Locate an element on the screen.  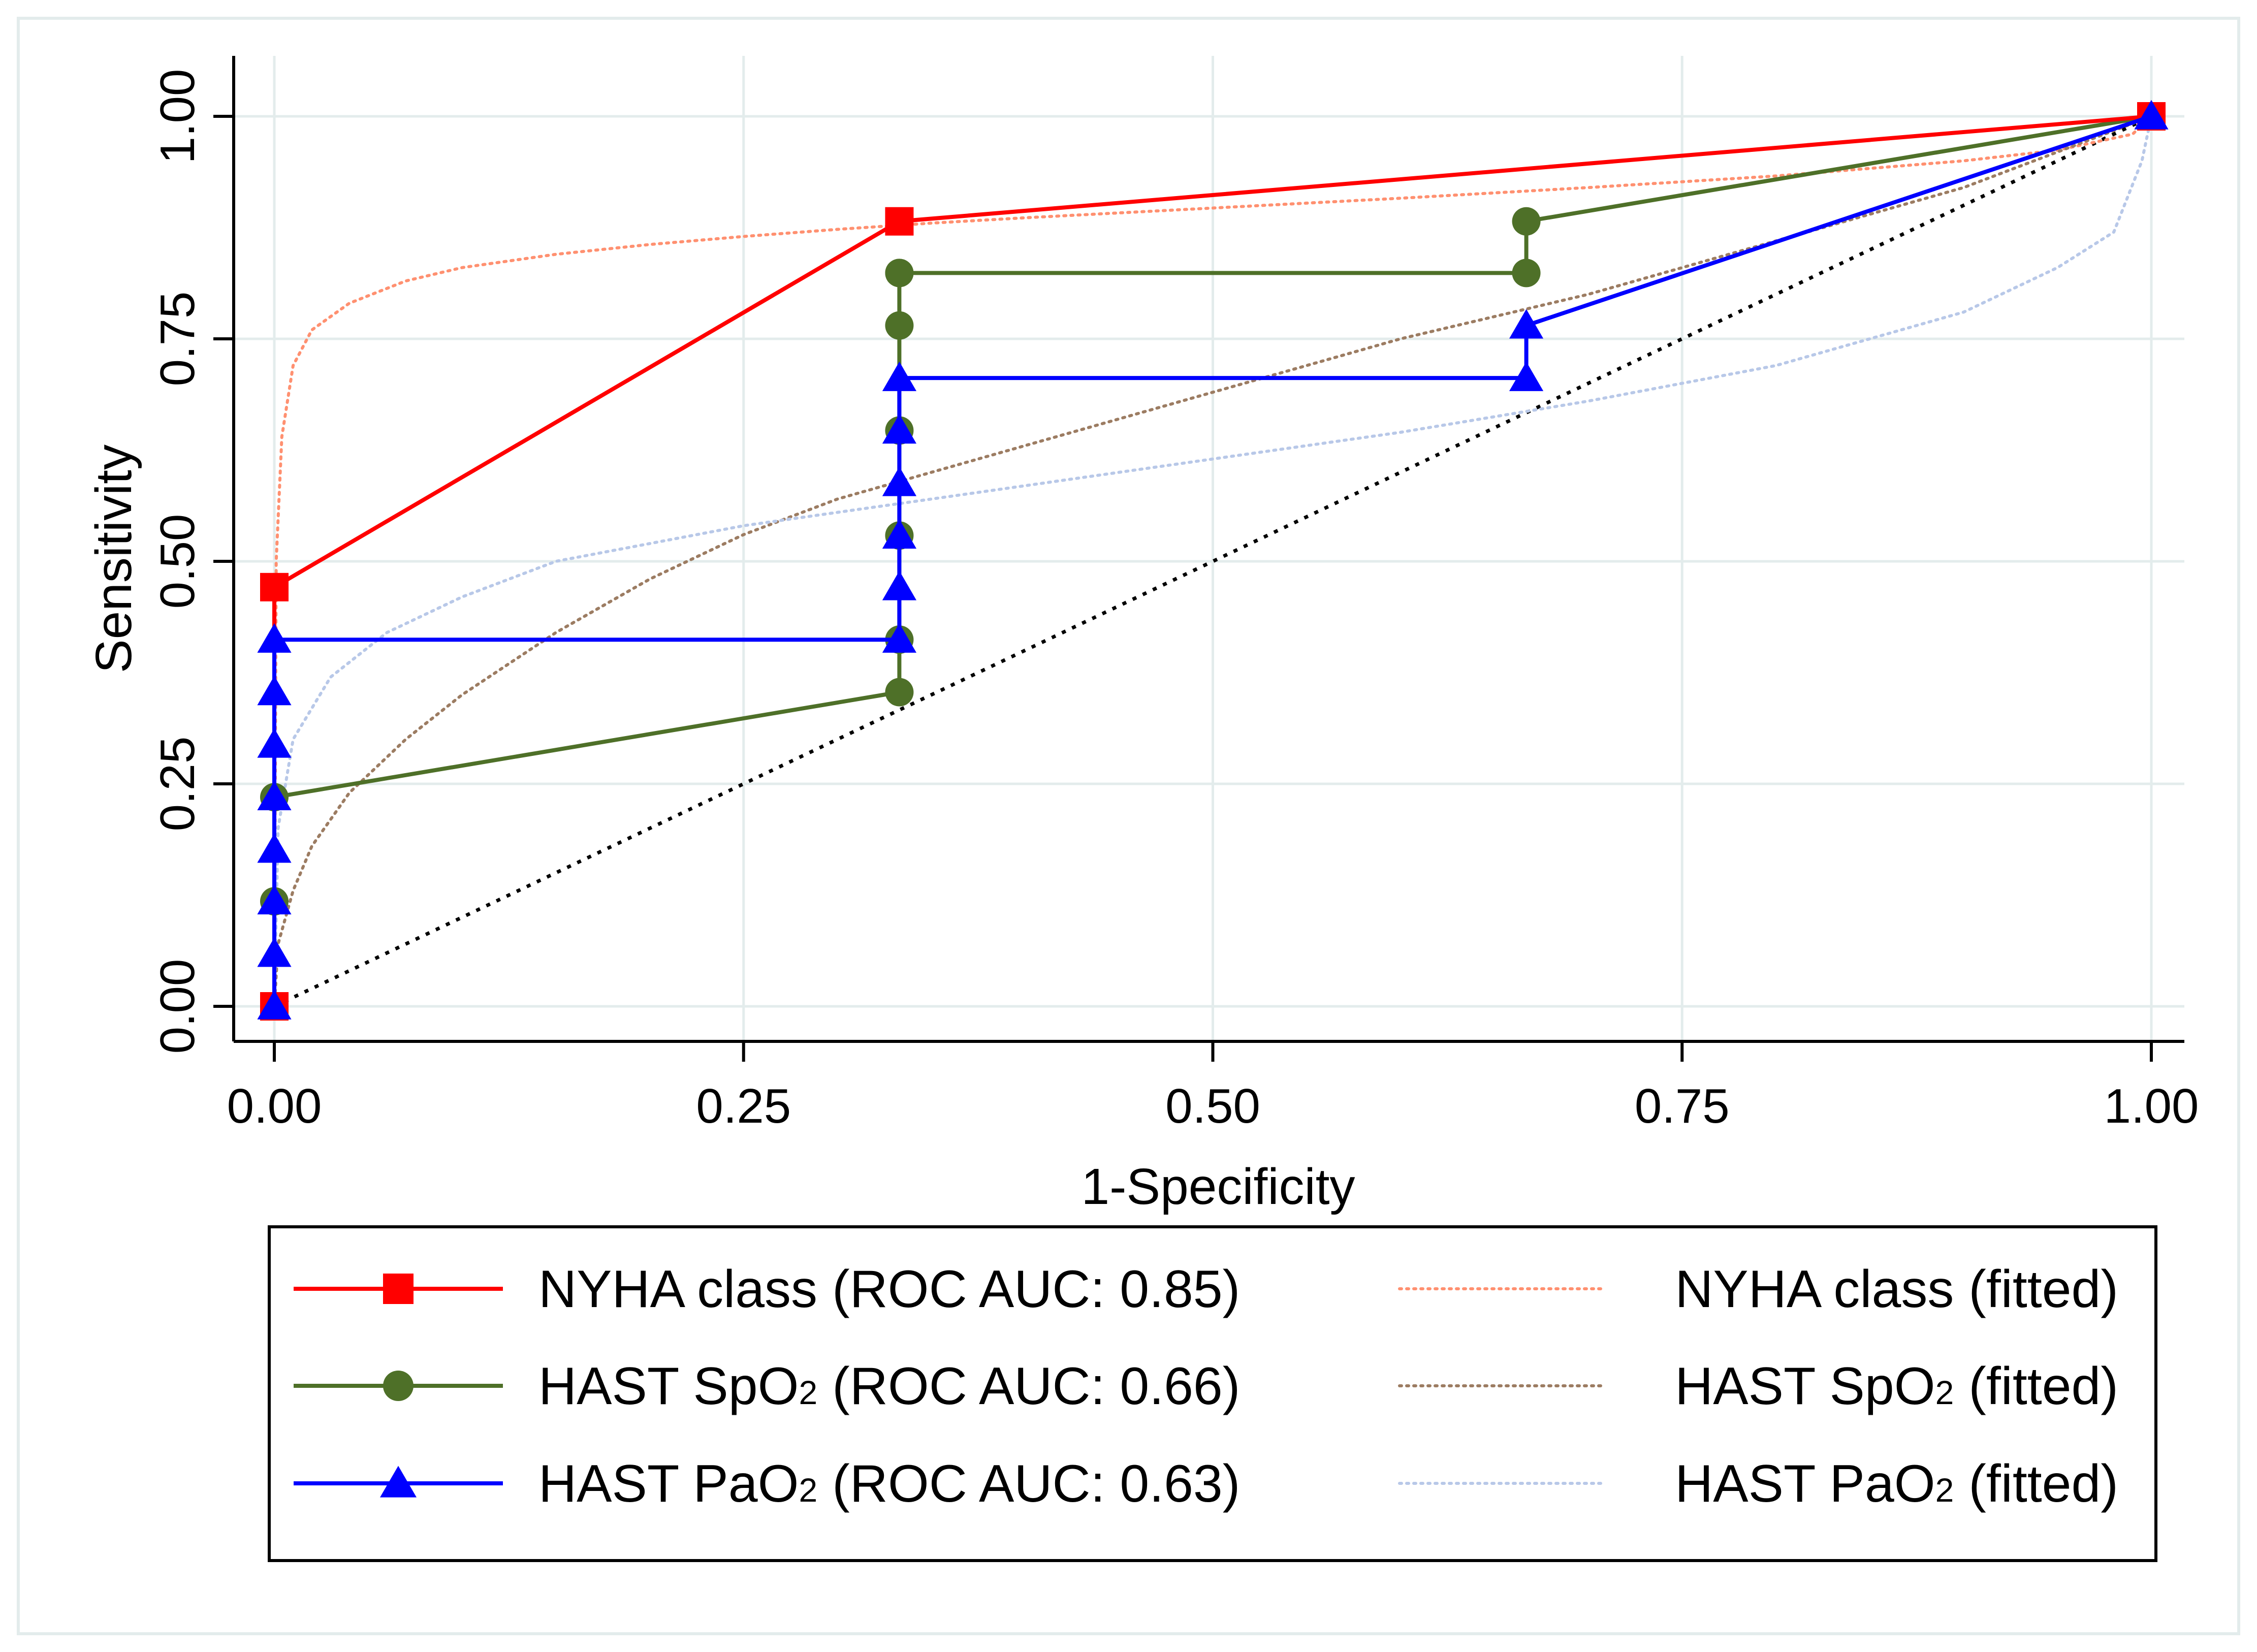
x-tick-label-0: 0.00 is located at coordinates (274, 1106).